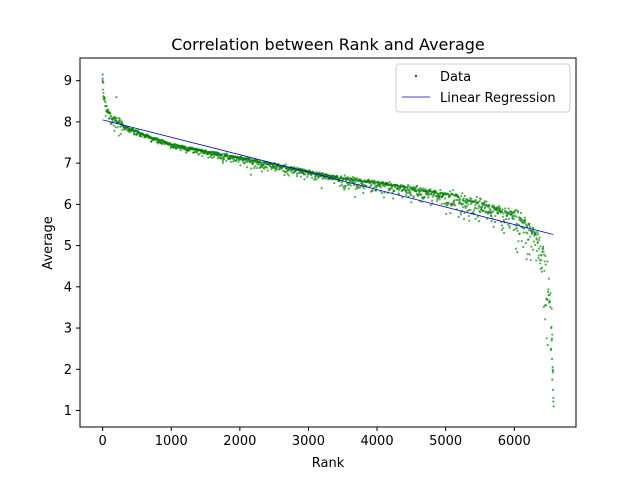 The height and width of the screenshot is (480, 640). I want to click on y-axis-label: Average, so click(48, 242).